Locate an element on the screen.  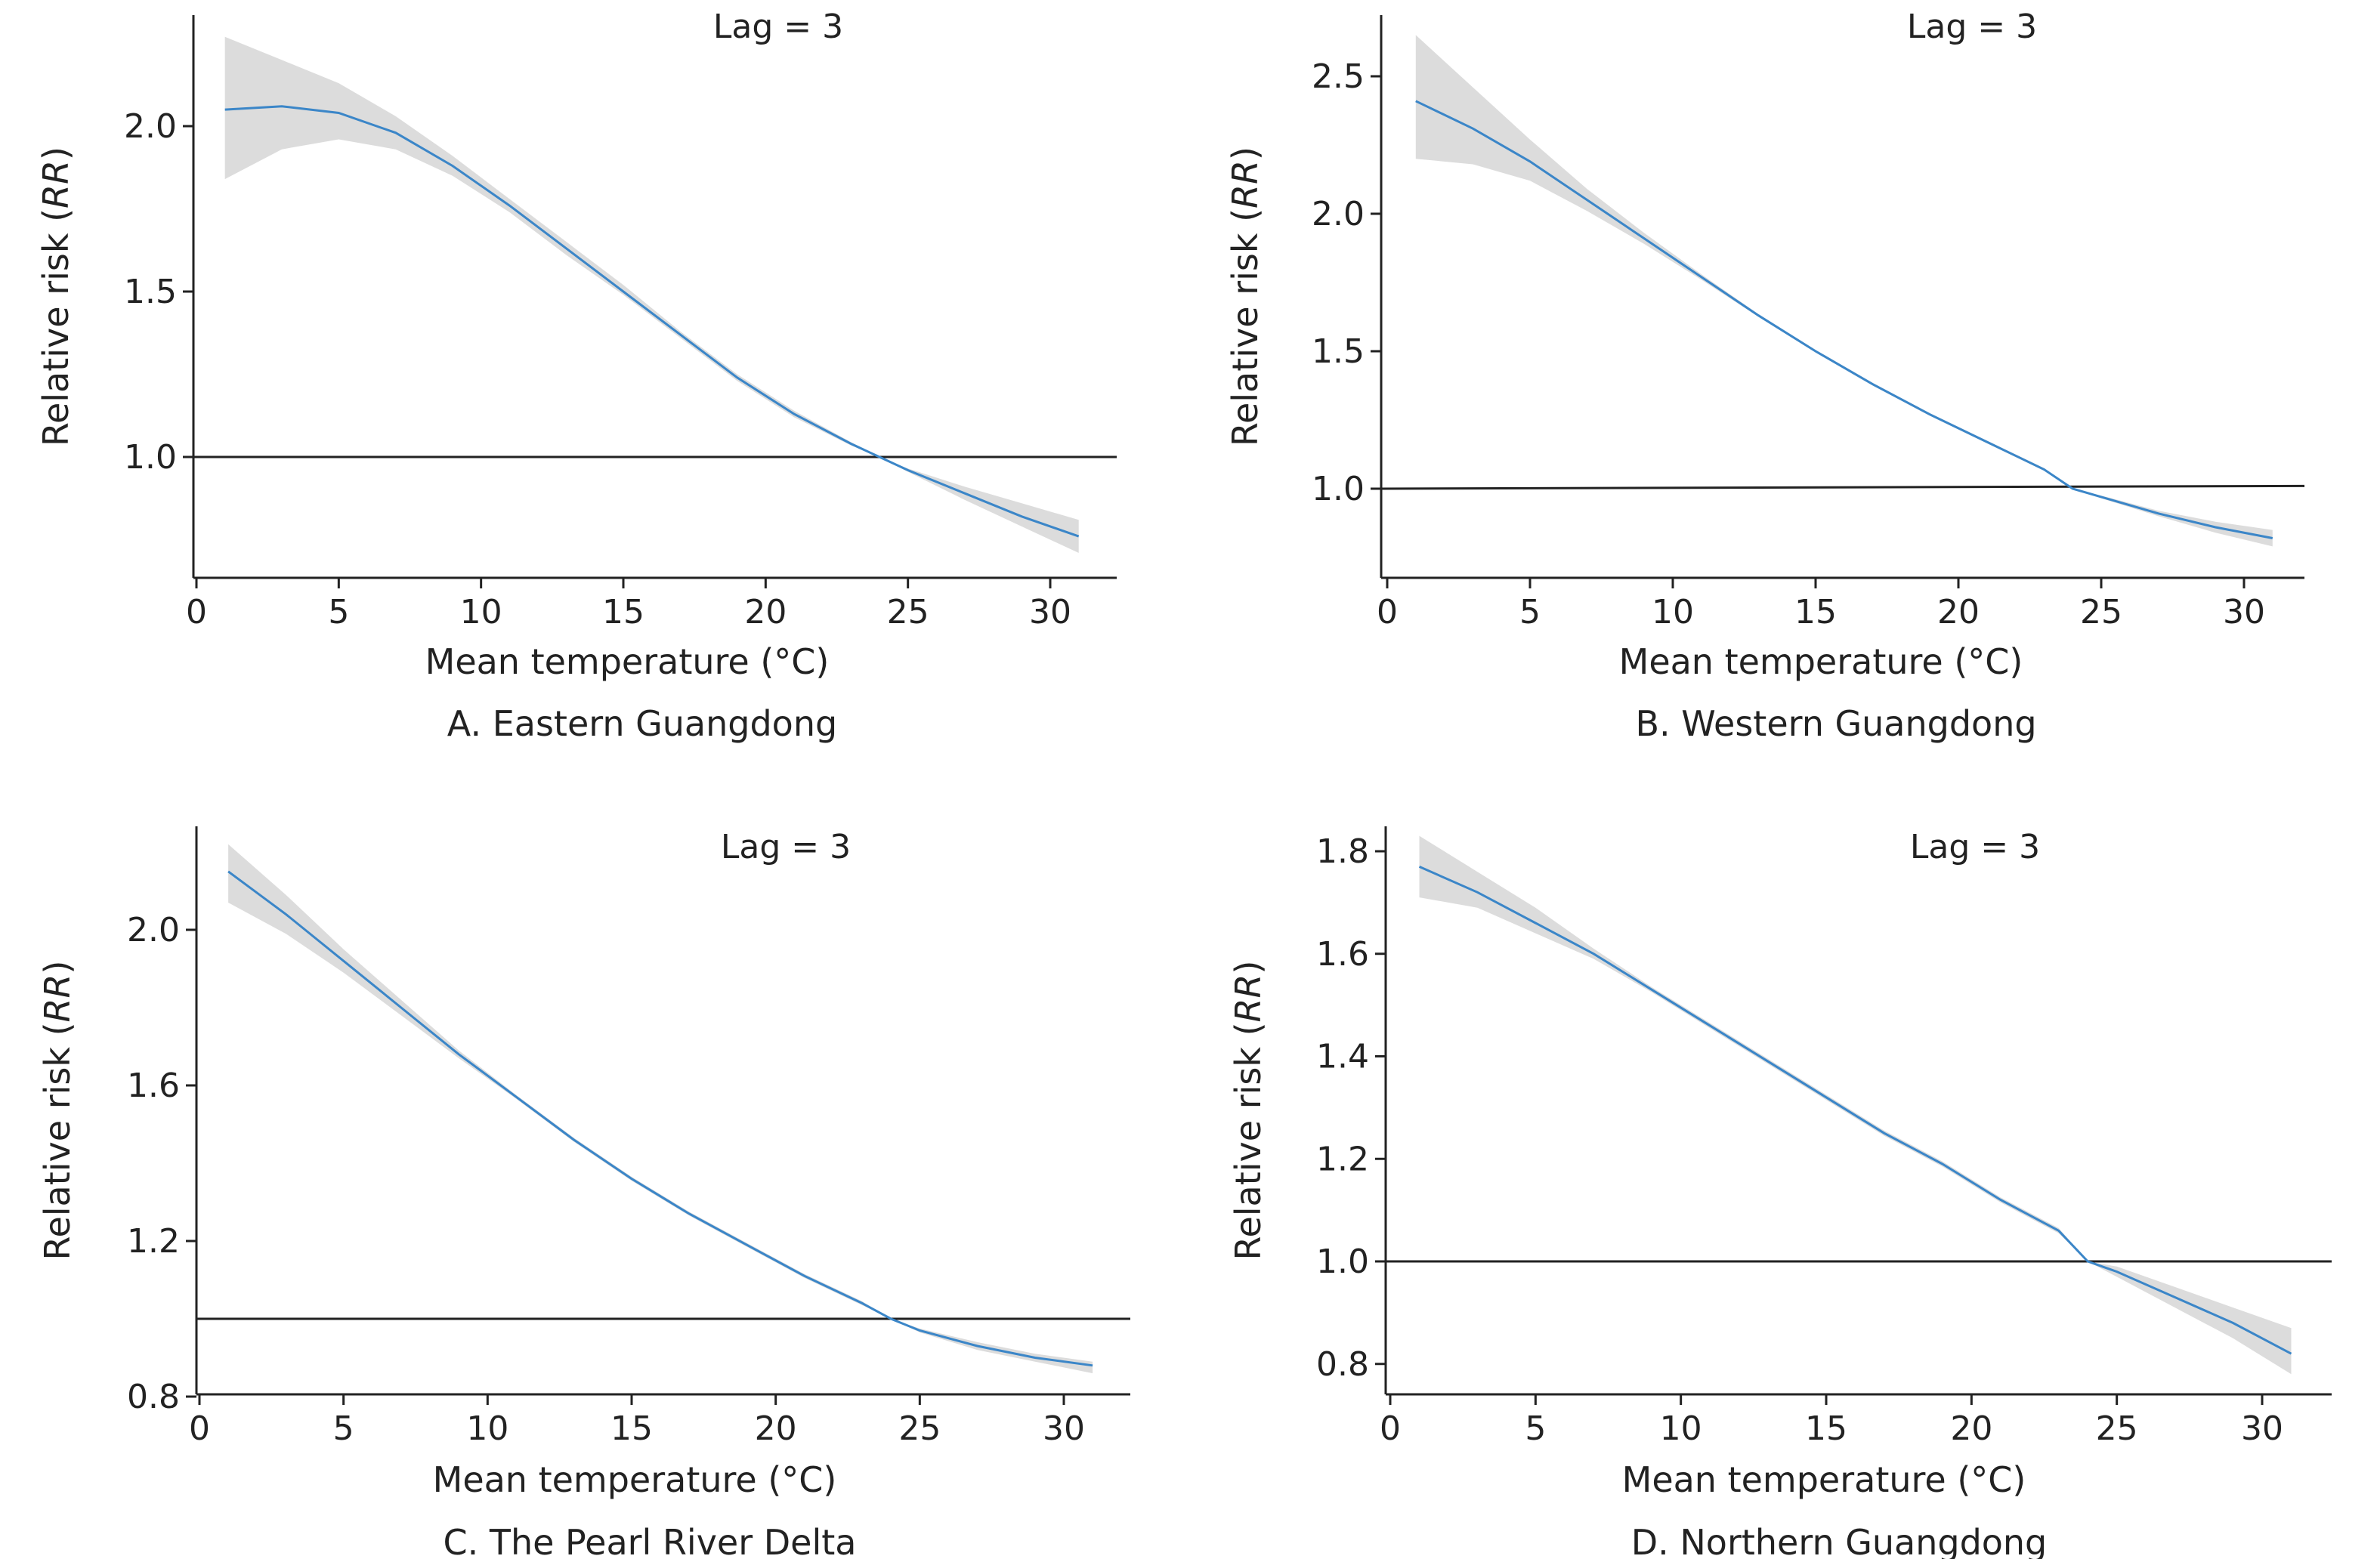
reference-line is located at coordinates (1842, 487).